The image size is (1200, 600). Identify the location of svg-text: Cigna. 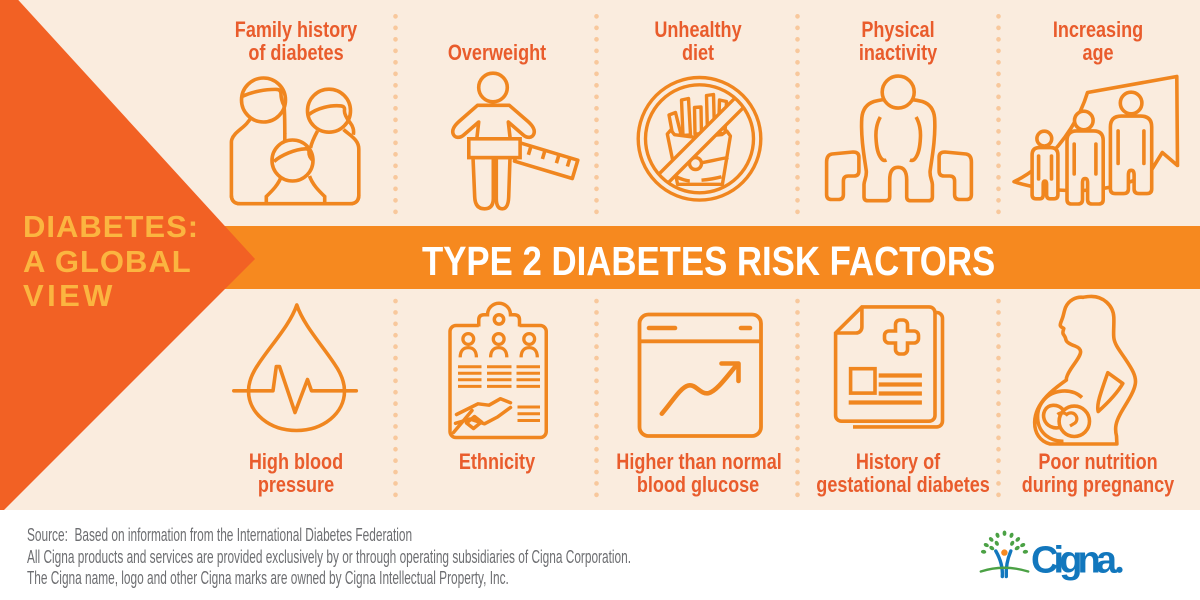
(1074, 561).